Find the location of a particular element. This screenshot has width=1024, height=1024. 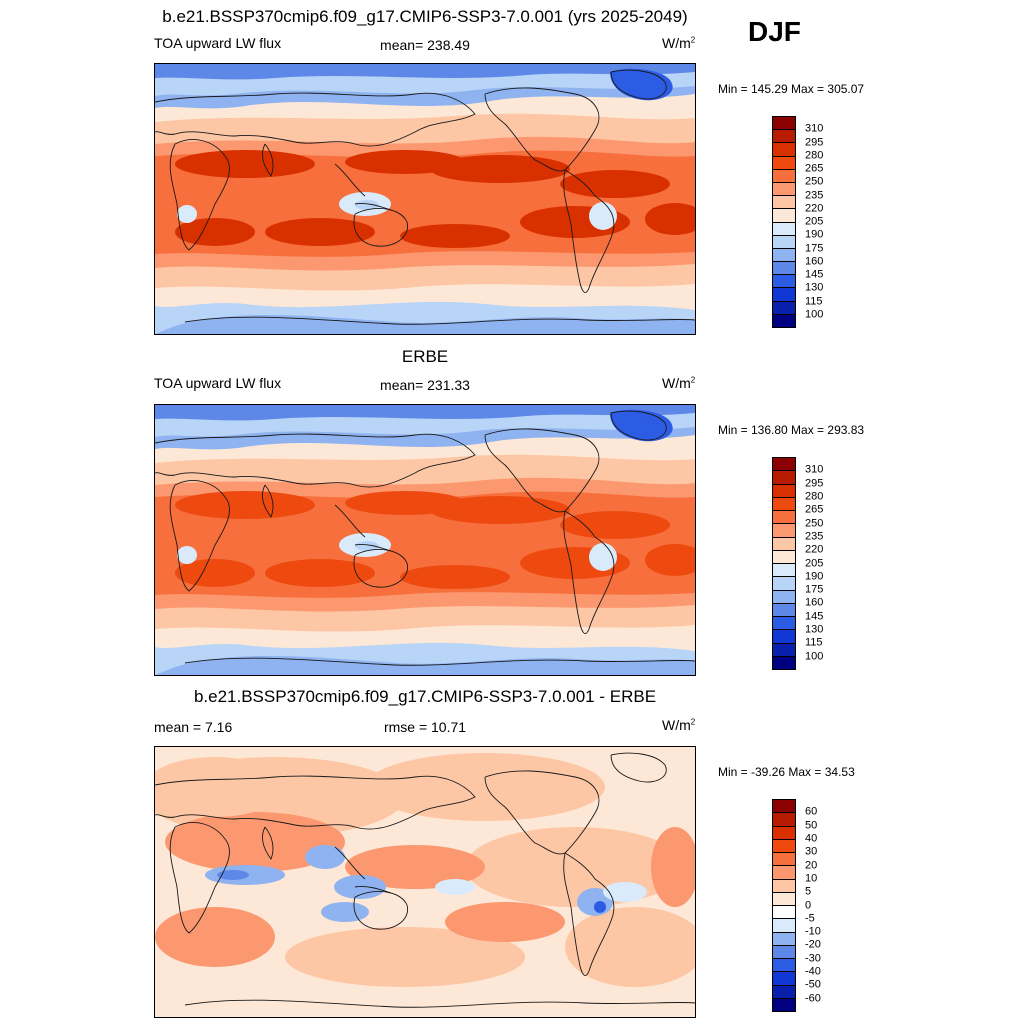

season-label: DJF is located at coordinates (774, 31).